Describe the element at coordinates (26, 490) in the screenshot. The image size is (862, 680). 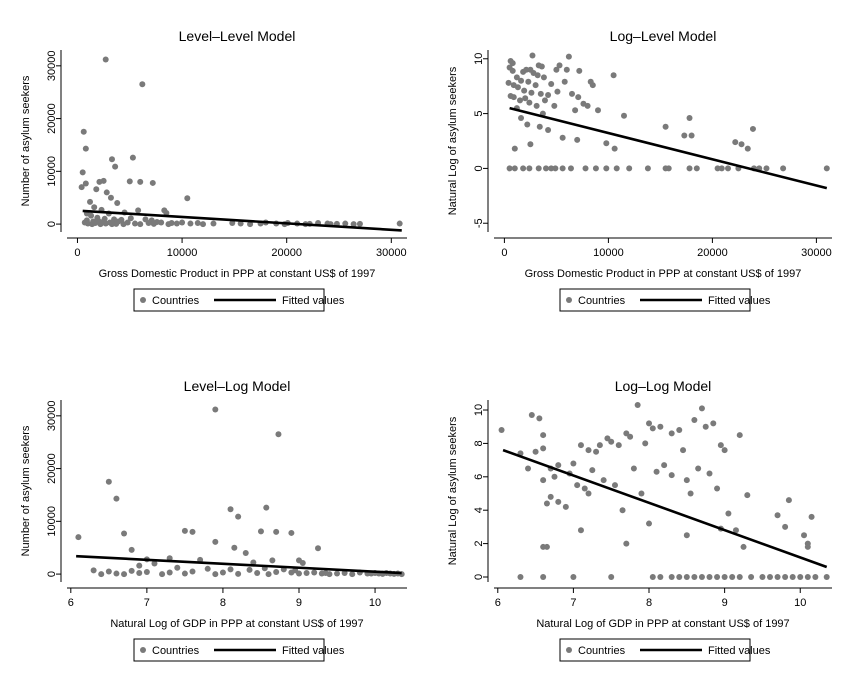
I see `y-axis-label: Number of asylum seekers` at that location.